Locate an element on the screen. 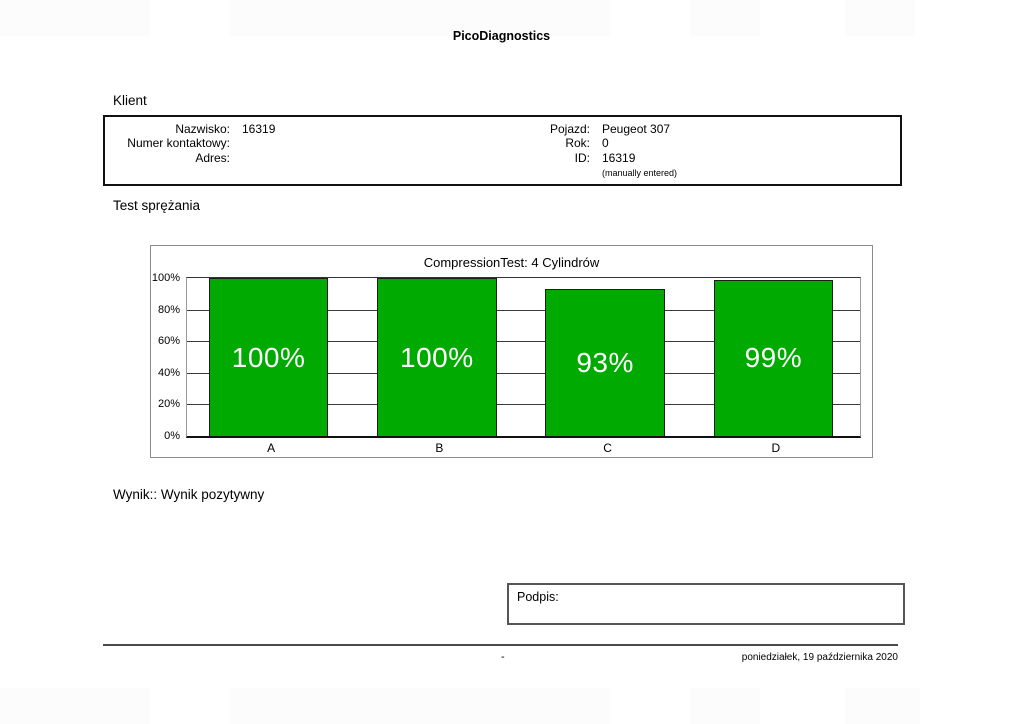  field-value: Peugeot 307 is located at coordinates (636, 129).